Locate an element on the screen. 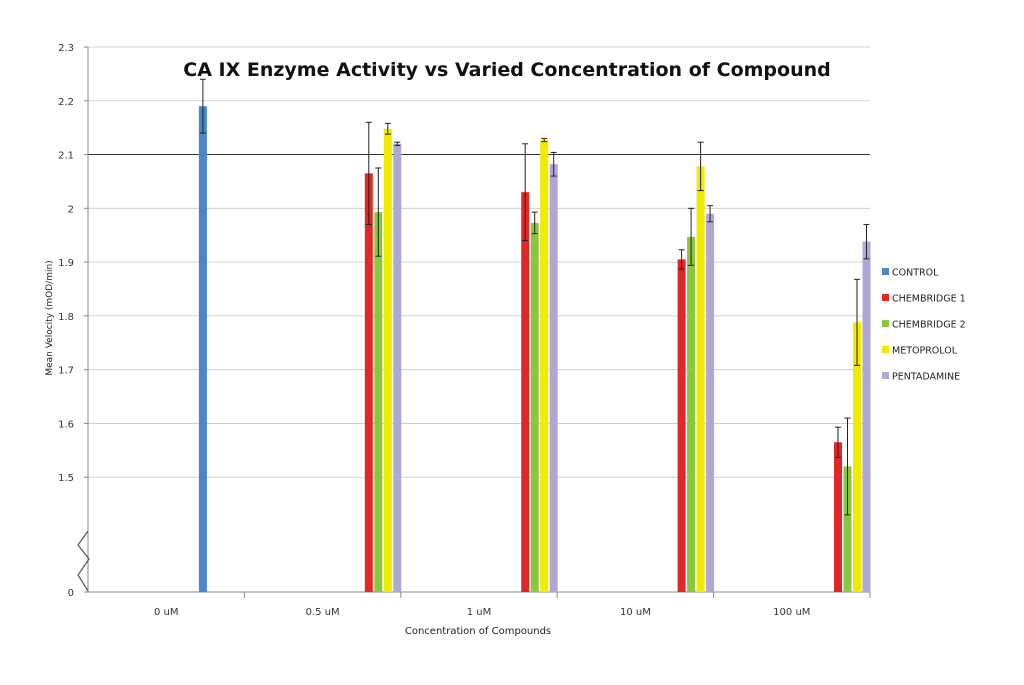  y-tick-label: 2.2 is located at coordinates (66, 102).